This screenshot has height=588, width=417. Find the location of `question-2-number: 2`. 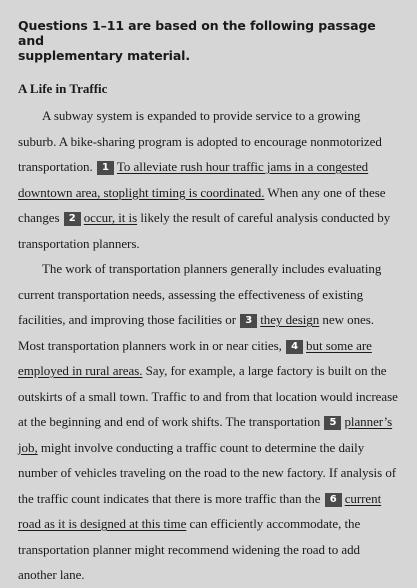

question-2-number: 2 is located at coordinates (72, 219).